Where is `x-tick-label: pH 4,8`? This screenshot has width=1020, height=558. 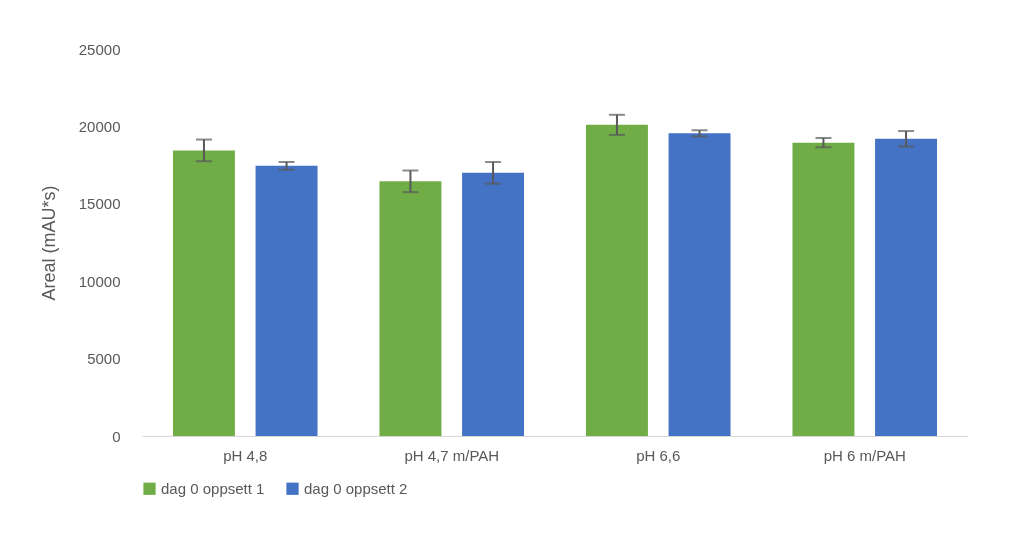 x-tick-label: pH 4,8 is located at coordinates (245, 455).